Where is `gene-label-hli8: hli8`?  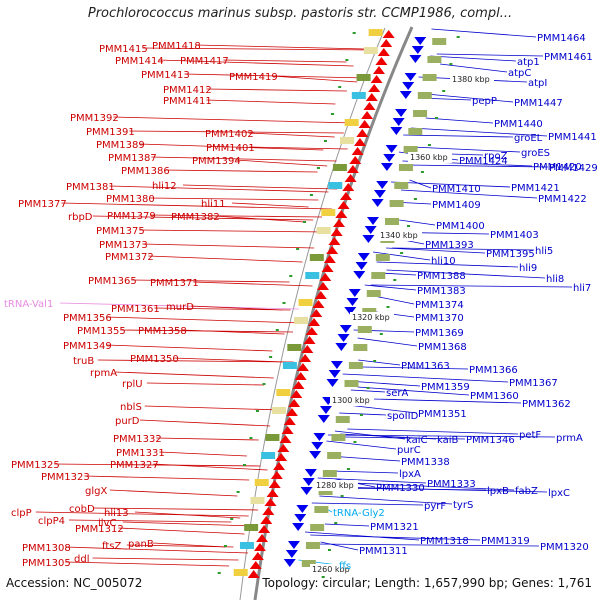 gene-label-hli8: hli8 is located at coordinates (555, 279).